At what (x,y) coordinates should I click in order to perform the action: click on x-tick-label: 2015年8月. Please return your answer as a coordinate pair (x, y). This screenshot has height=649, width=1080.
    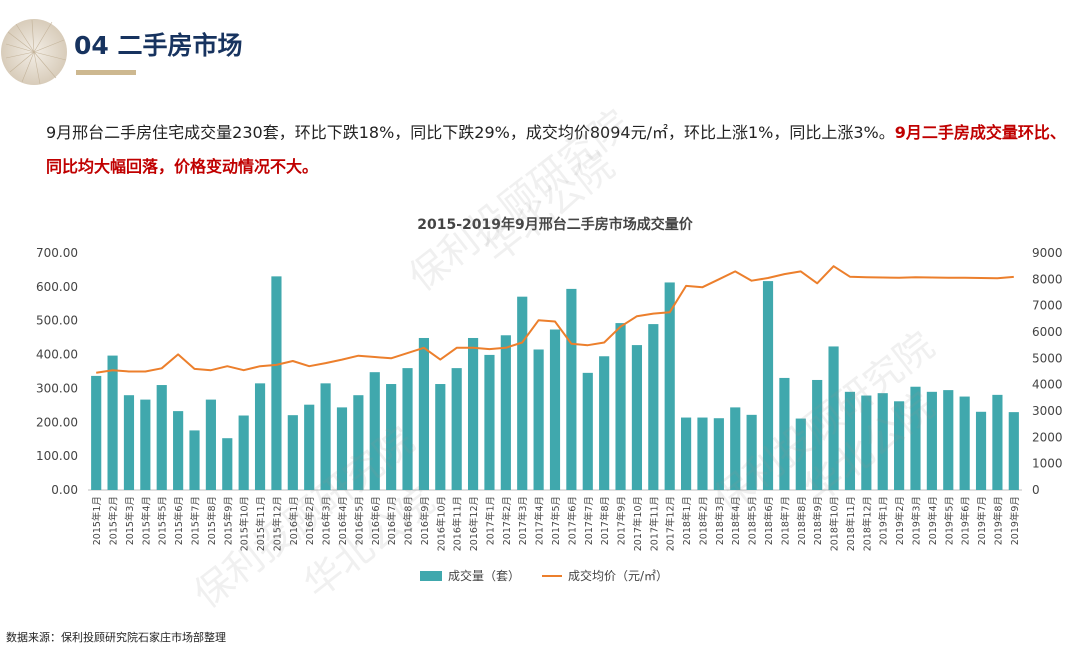
    Looking at the image, I should click on (212, 520).